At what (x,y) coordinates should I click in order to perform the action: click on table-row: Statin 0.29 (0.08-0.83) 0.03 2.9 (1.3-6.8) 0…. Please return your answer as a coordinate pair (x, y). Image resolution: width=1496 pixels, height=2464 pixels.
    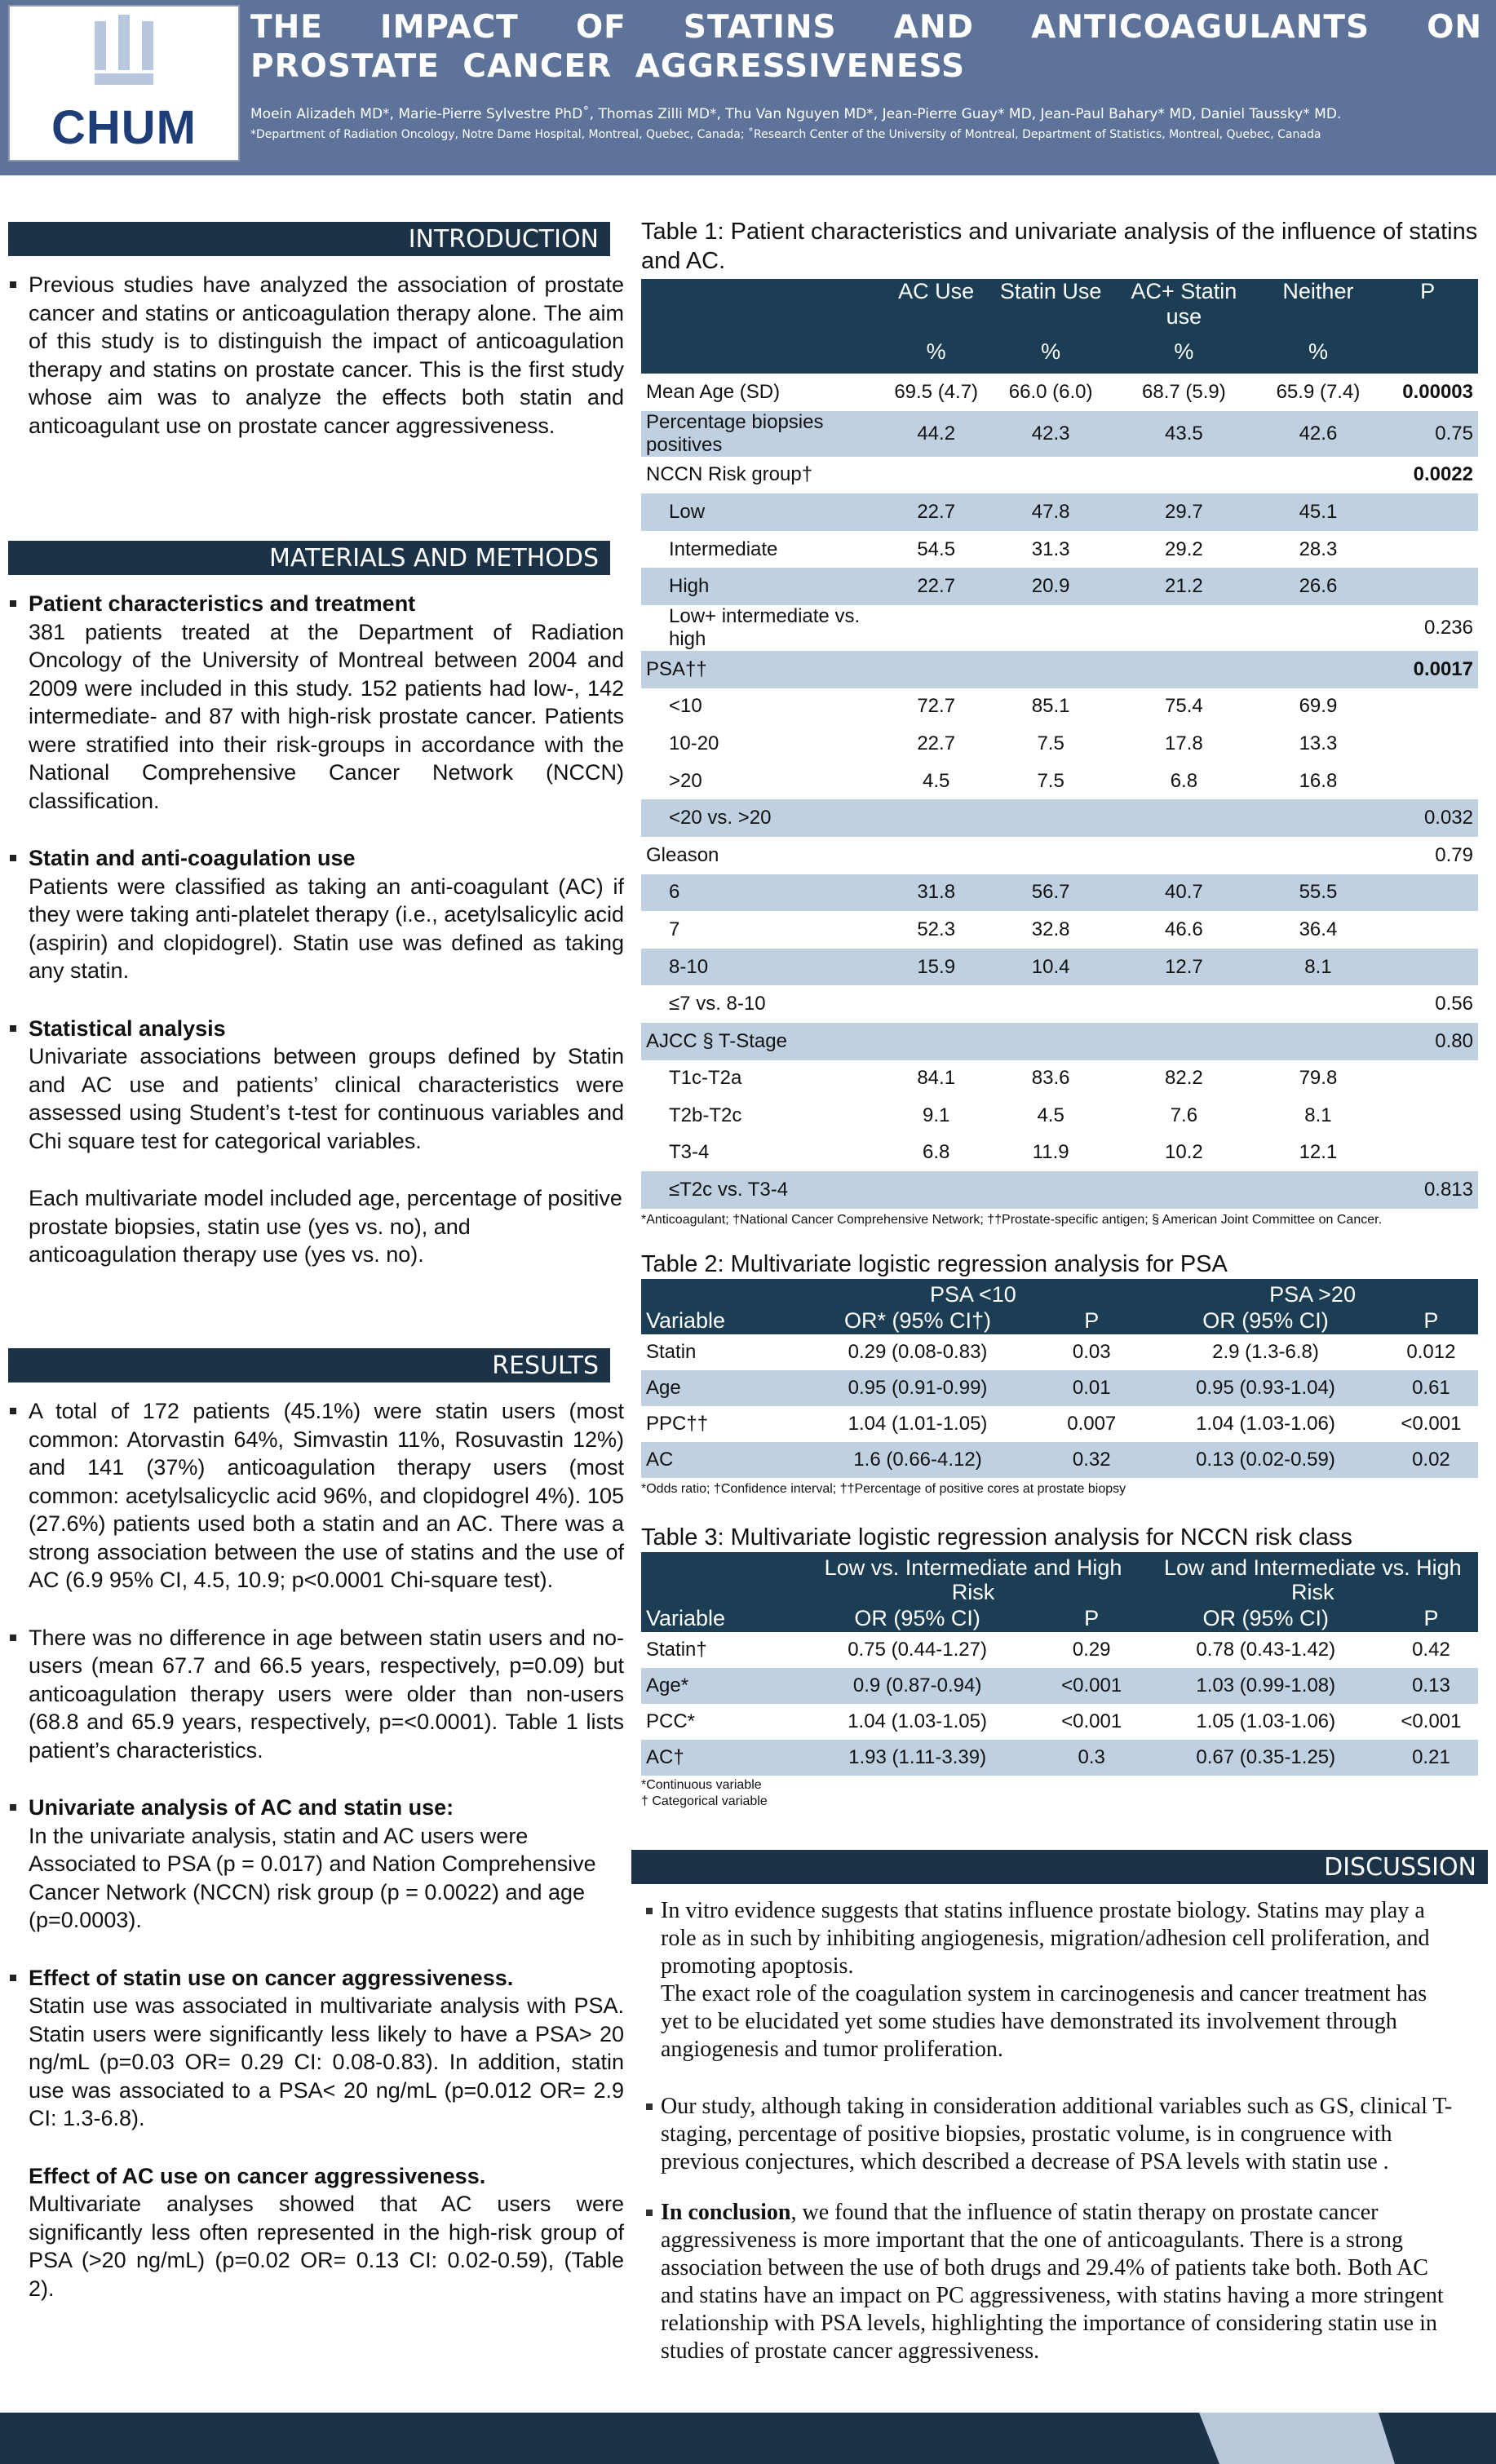
    Looking at the image, I should click on (1059, 1352).